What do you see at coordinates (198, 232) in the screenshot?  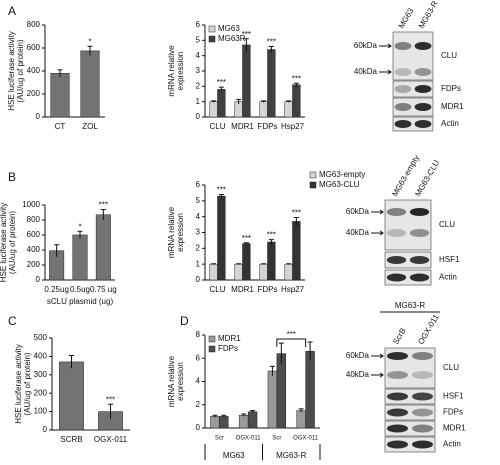 I see `y-tick-label: 3` at bounding box center [198, 232].